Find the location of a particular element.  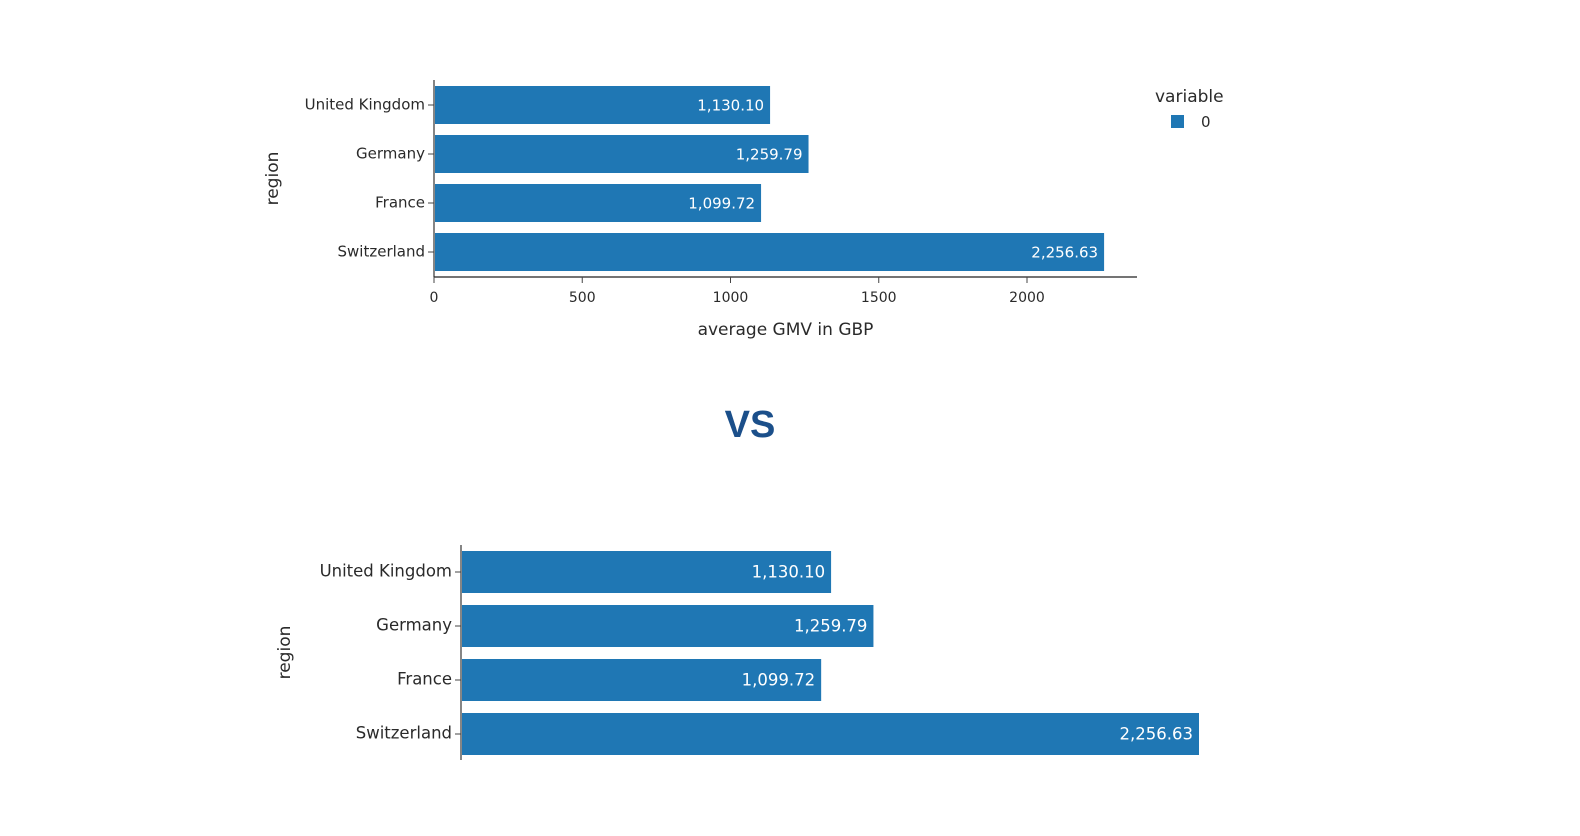

chart1-category-label-3: Switzerland is located at coordinates (382, 252).